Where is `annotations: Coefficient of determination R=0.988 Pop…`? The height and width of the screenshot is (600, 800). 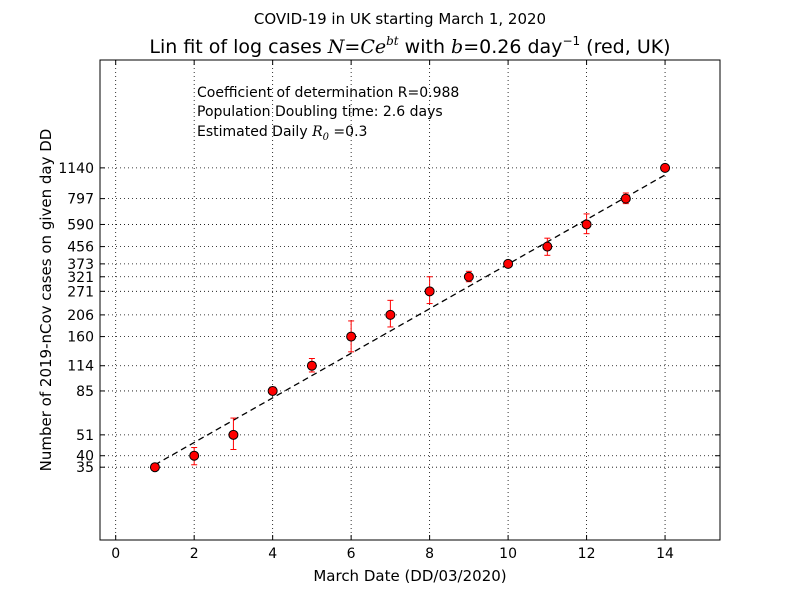 annotations: Coefficient of determination R=0.988 Pop… is located at coordinates (328, 114).